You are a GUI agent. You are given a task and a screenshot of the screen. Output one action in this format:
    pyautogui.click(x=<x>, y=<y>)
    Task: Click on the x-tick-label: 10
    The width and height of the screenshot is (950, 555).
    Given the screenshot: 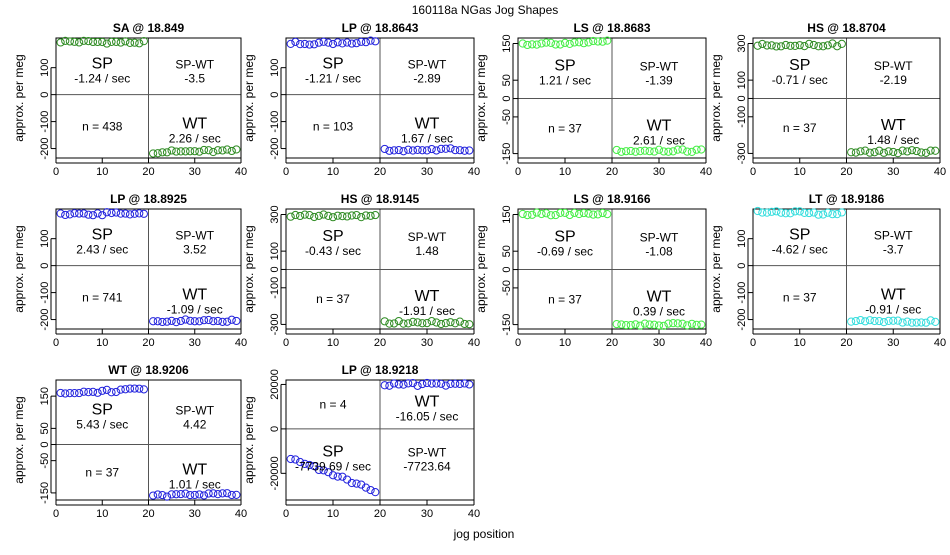 What is the action you would take?
    pyautogui.click(x=800, y=172)
    